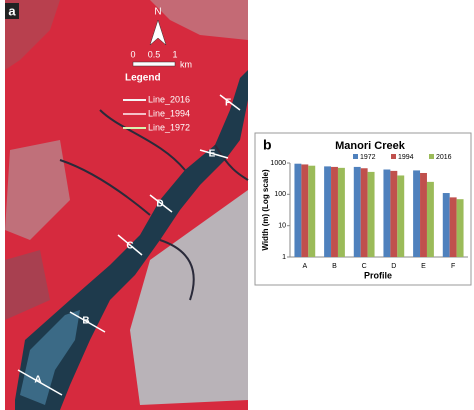 Image resolution: width=474 pixels, height=410 pixels. What do you see at coordinates (444, 157) in the screenshot?
I see `legend-label: 2016` at bounding box center [444, 157].